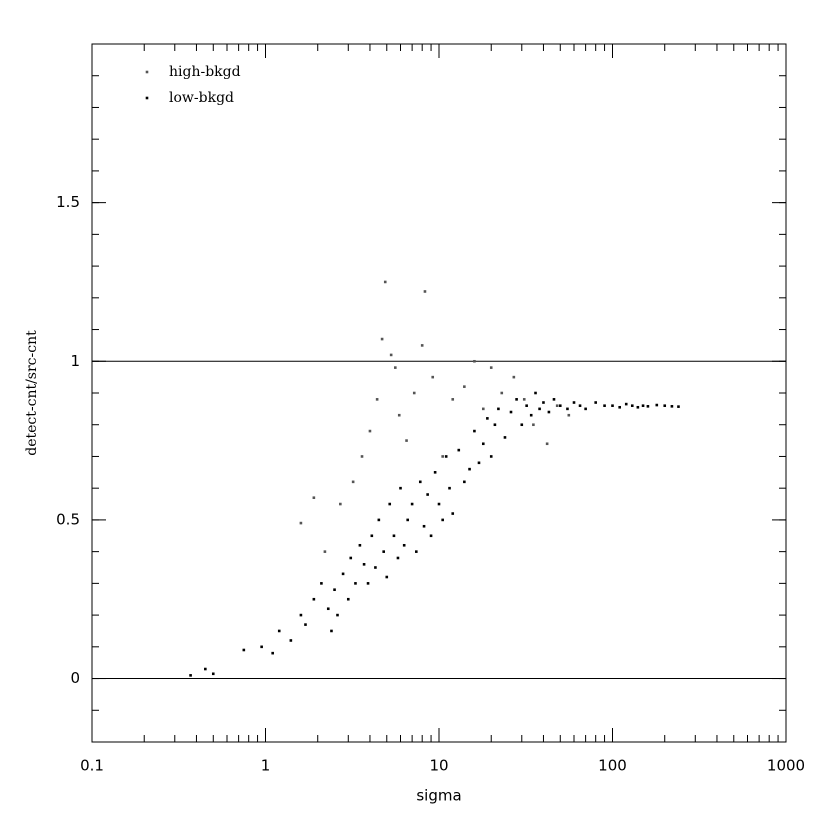  Describe the element at coordinates (438, 796) in the screenshot. I see `x-axis-label: sigma` at that location.